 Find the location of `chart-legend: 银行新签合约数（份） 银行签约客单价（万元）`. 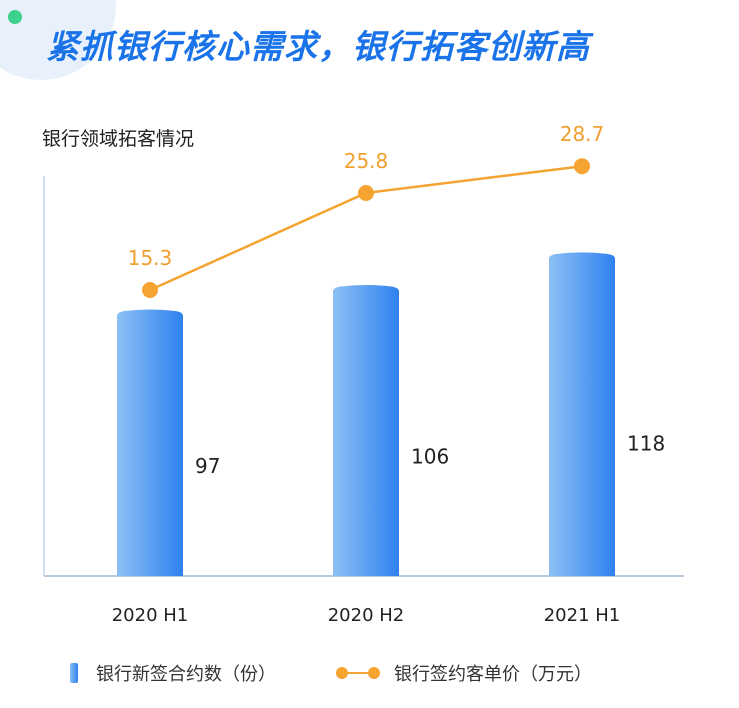

chart-legend: 银行新签合约数（份） 银行签约客单价（万元） is located at coordinates (331, 673).